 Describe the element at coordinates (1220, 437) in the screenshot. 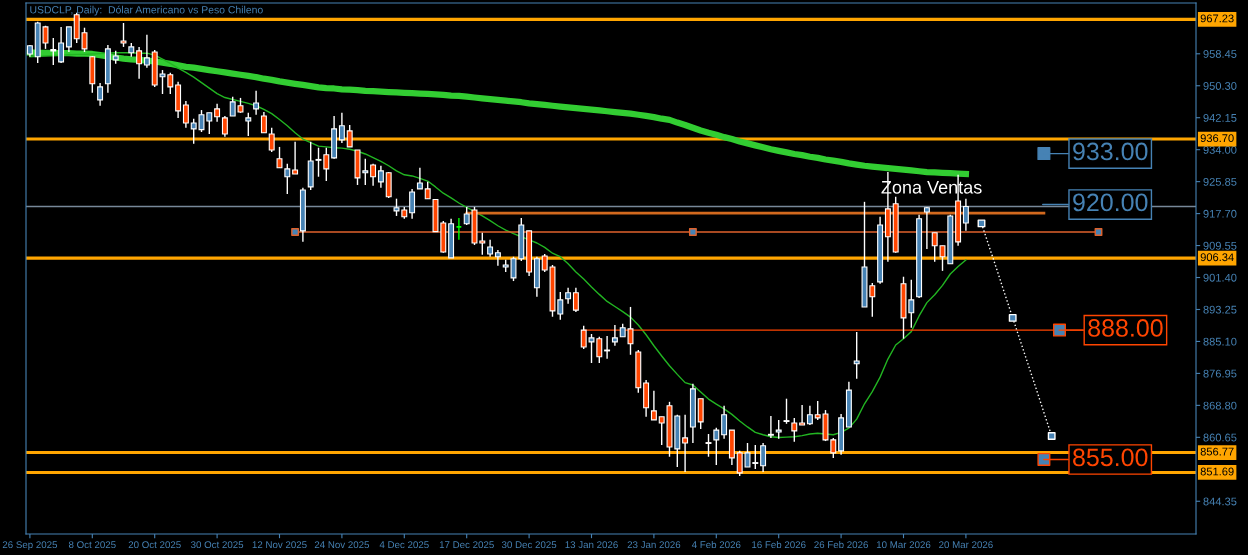

I see `y-tick-label: 860.65` at that location.